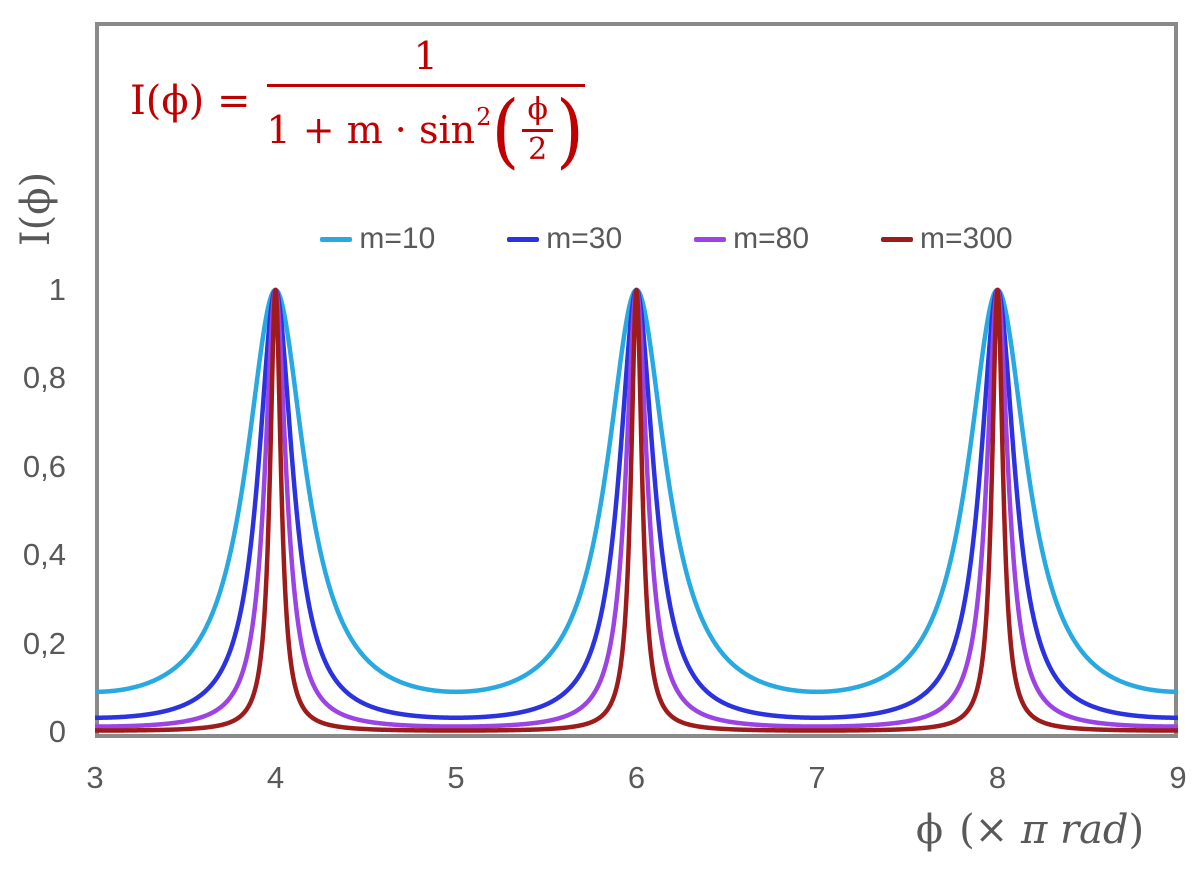 The height and width of the screenshot is (880, 1200). What do you see at coordinates (57, 731) in the screenshot?
I see `y-tick-label: 0` at bounding box center [57, 731].